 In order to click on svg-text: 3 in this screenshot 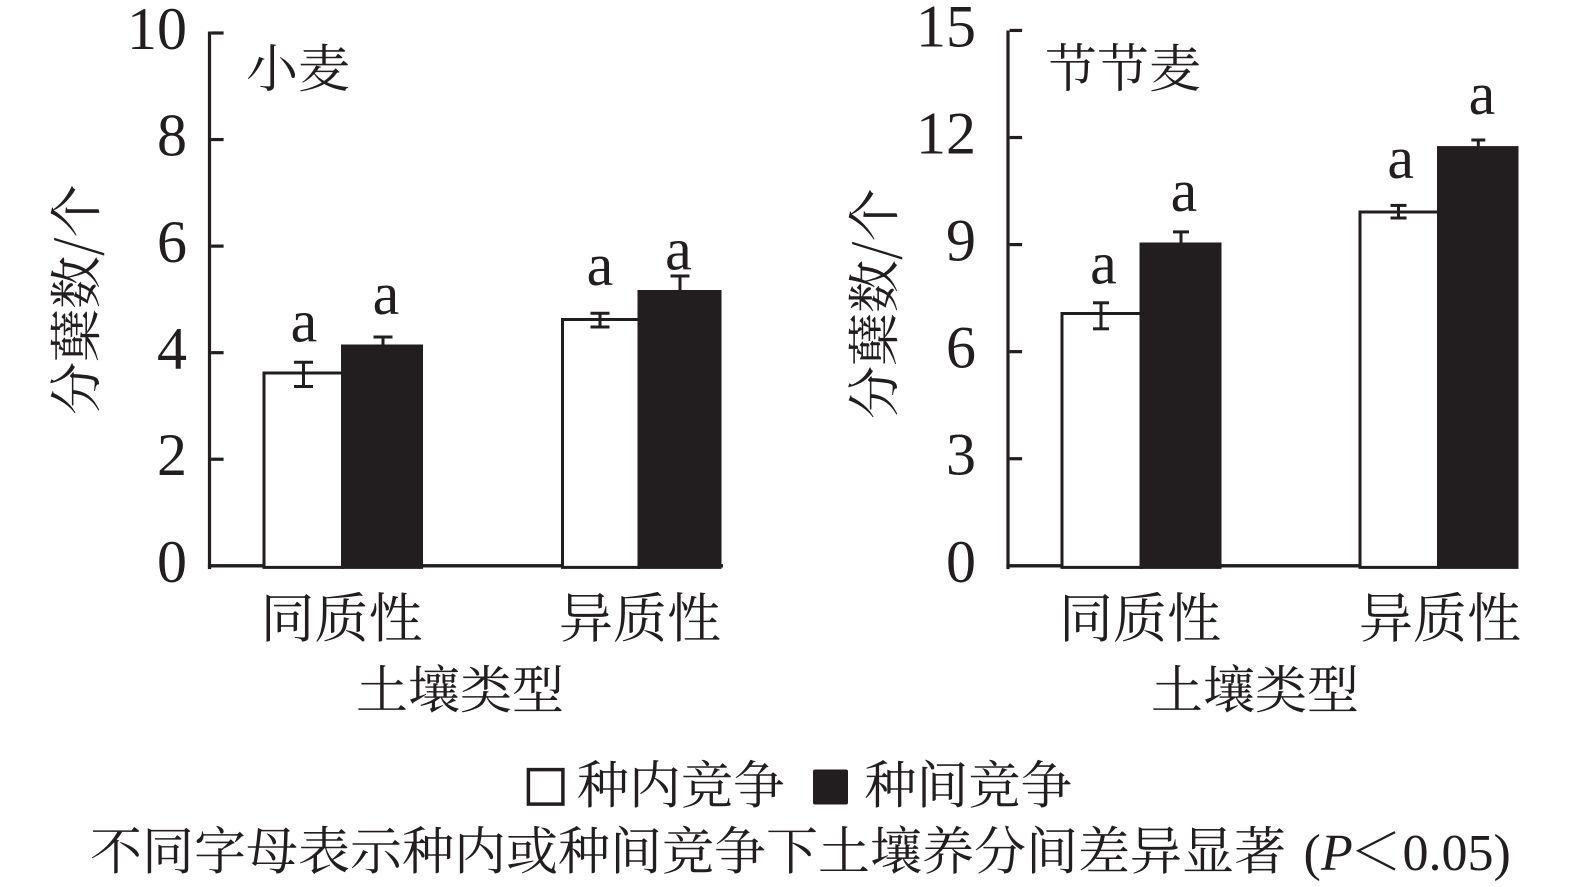, I will do `click(961, 455)`.